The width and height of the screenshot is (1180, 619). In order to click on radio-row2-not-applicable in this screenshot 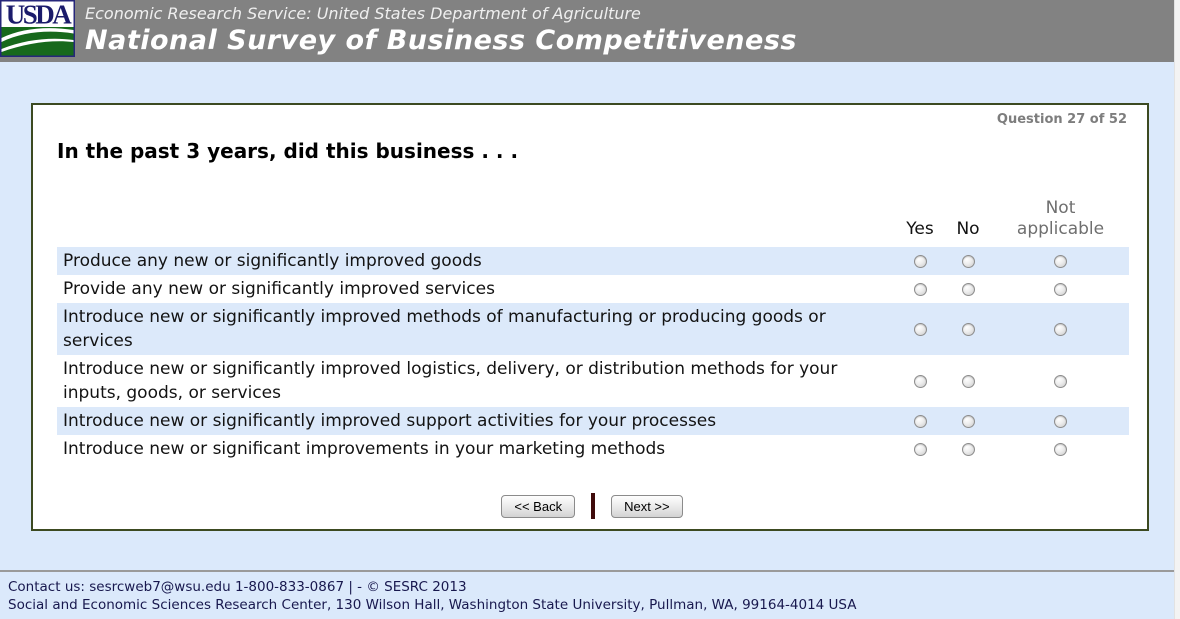, I will do `click(1060, 289)`.